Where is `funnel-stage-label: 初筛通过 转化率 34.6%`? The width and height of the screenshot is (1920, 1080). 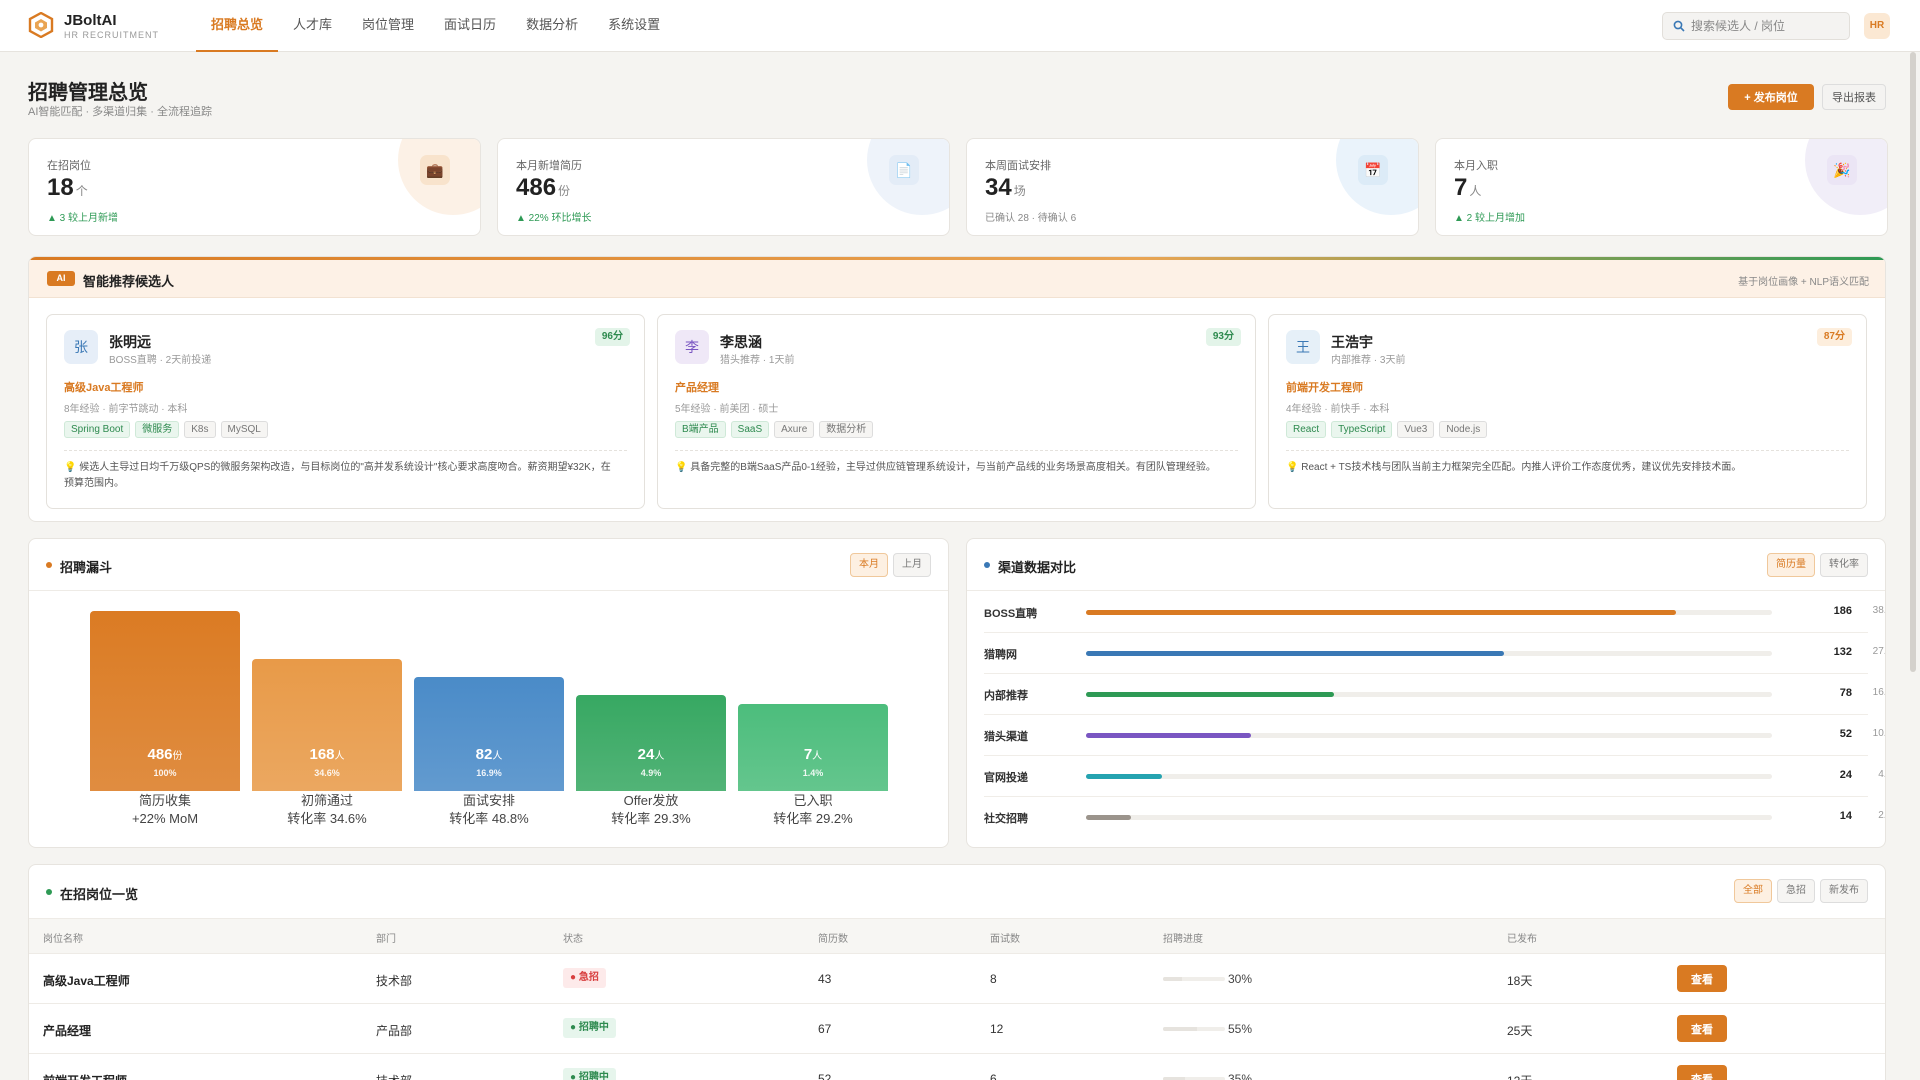 funnel-stage-label: 初筛通过 转化率 34.6% is located at coordinates (327, 810).